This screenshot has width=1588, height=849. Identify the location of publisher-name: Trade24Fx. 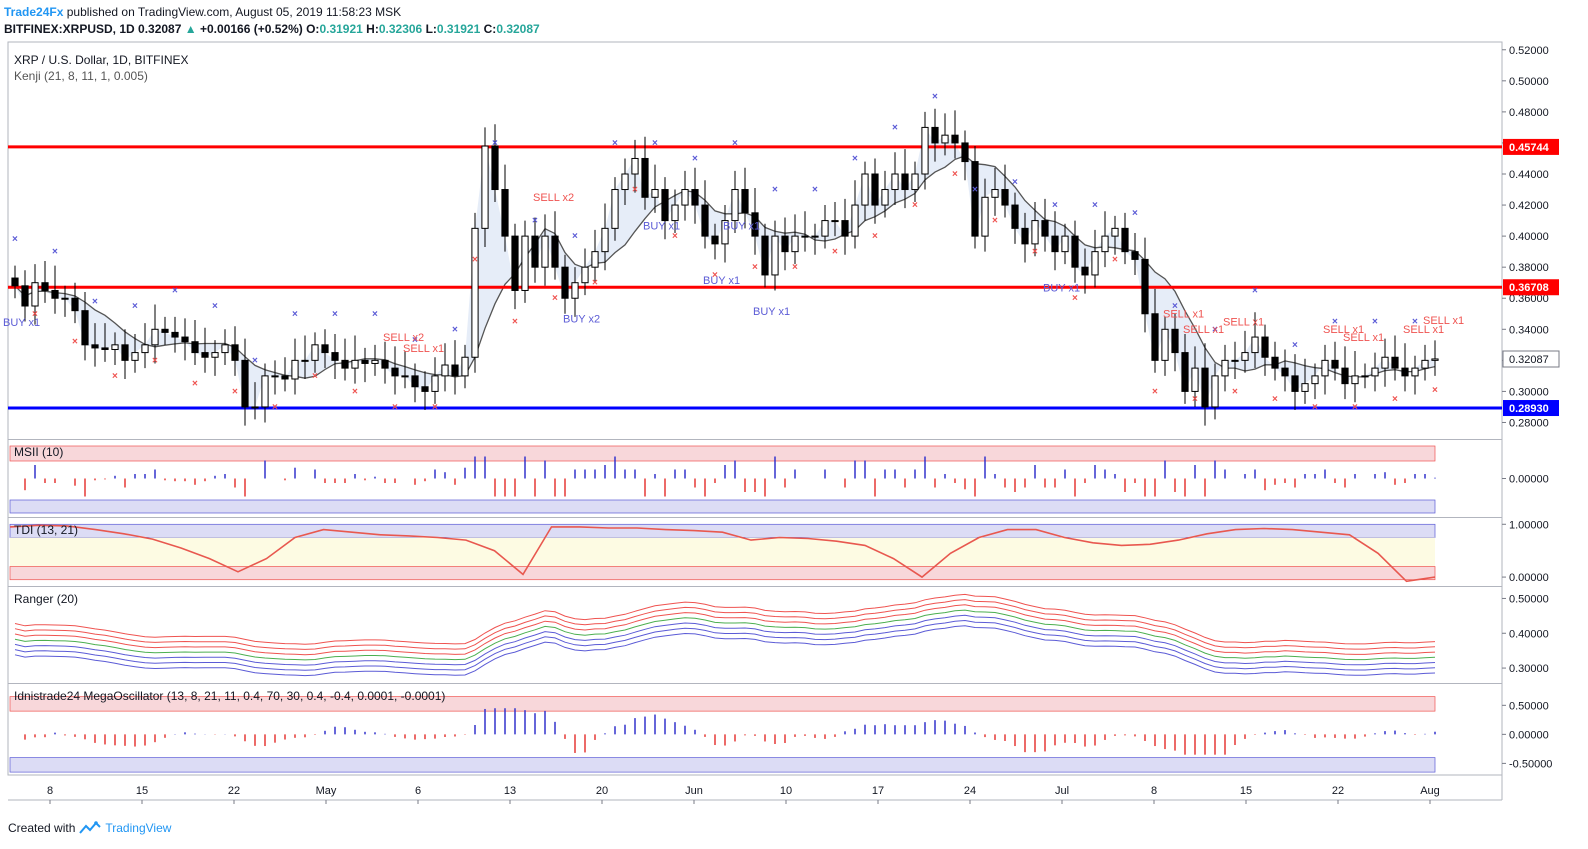
(34, 12).